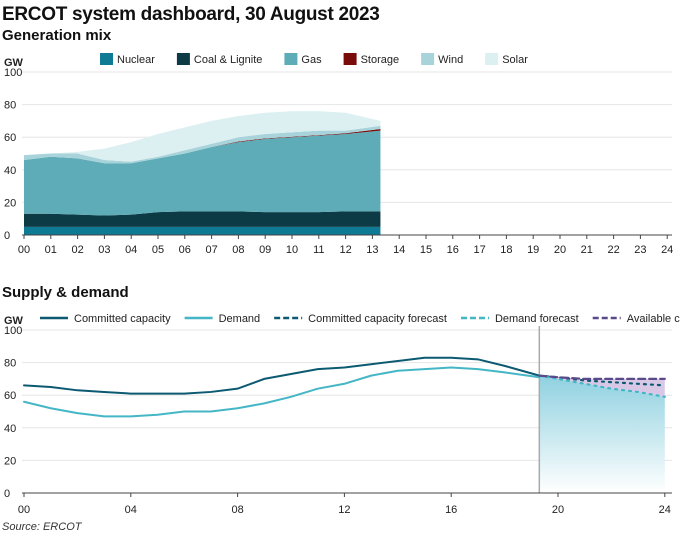 Image resolution: width=680 pixels, height=538 pixels. Describe the element at coordinates (450, 60) in the screenshot. I see `legend-label: Wind` at that location.